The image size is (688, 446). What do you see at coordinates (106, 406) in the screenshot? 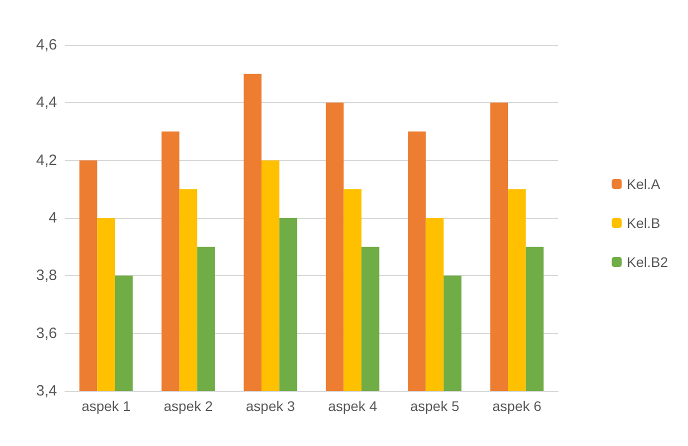
I see `x-tick-label: aspek 1` at bounding box center [106, 406].